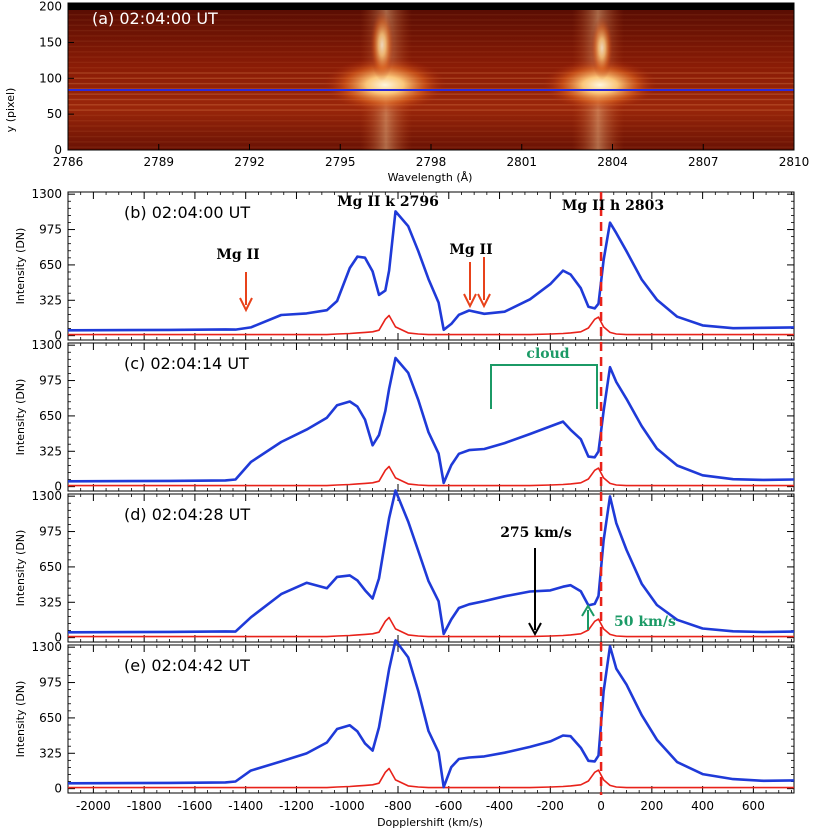  I want to click on spectrogram-y-axis-title: y (pixel), so click(10, 110).